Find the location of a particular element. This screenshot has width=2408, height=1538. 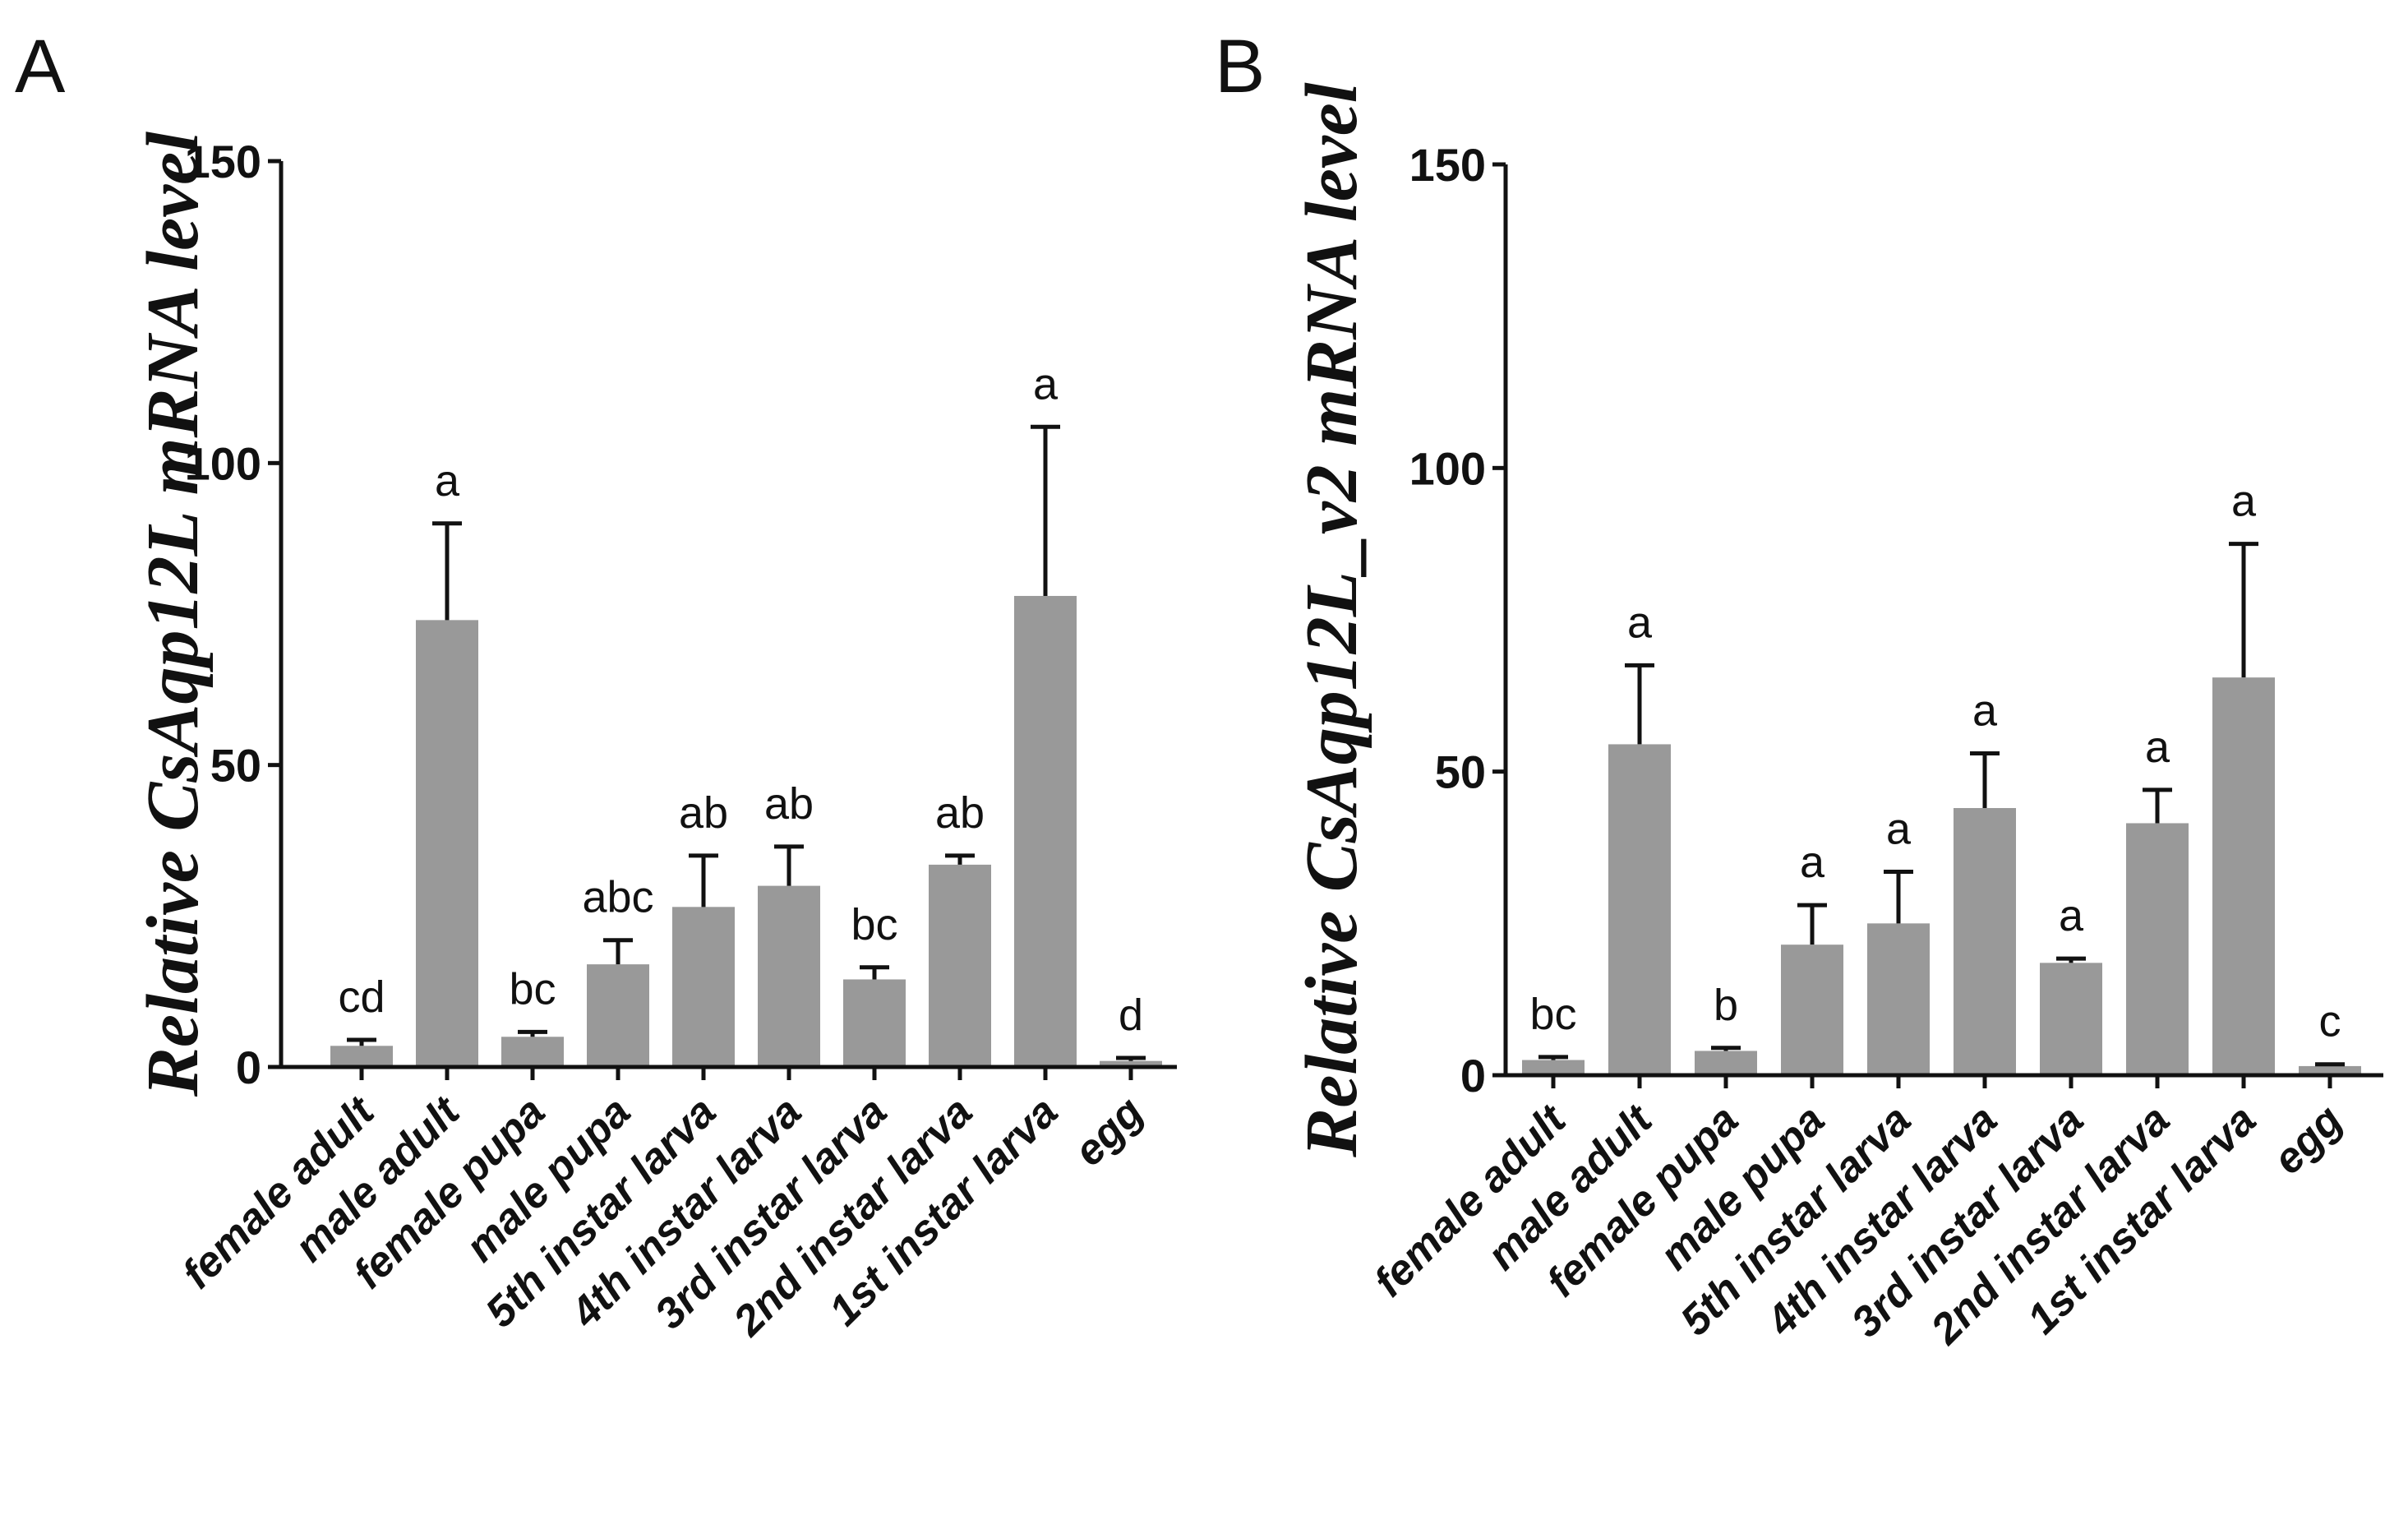

significance-label: abc is located at coordinates (617, 897).